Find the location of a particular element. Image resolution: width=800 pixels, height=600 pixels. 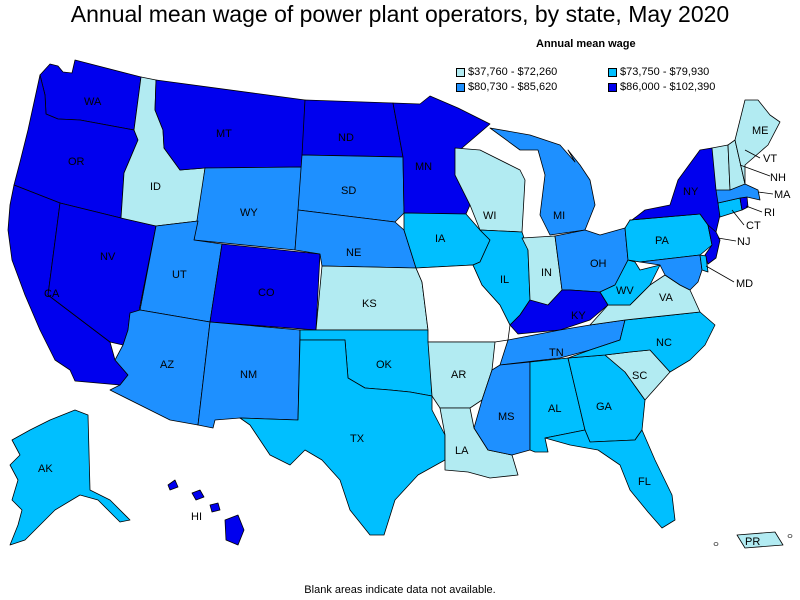

legend-title: Annual mean wage is located at coordinates (586, 44).